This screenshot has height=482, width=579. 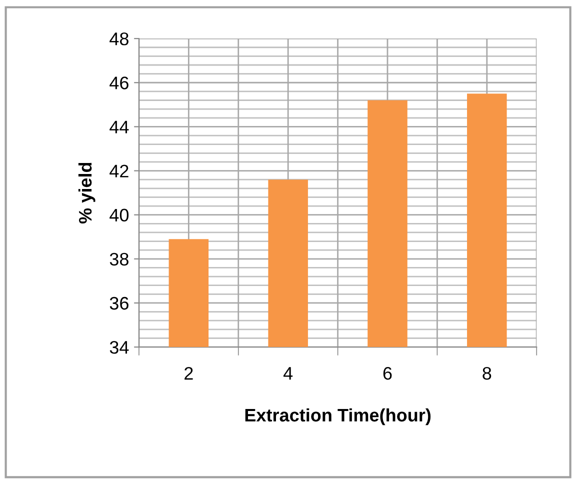 What do you see at coordinates (387, 373) in the screenshot?
I see `x-tick-label: 6` at bounding box center [387, 373].